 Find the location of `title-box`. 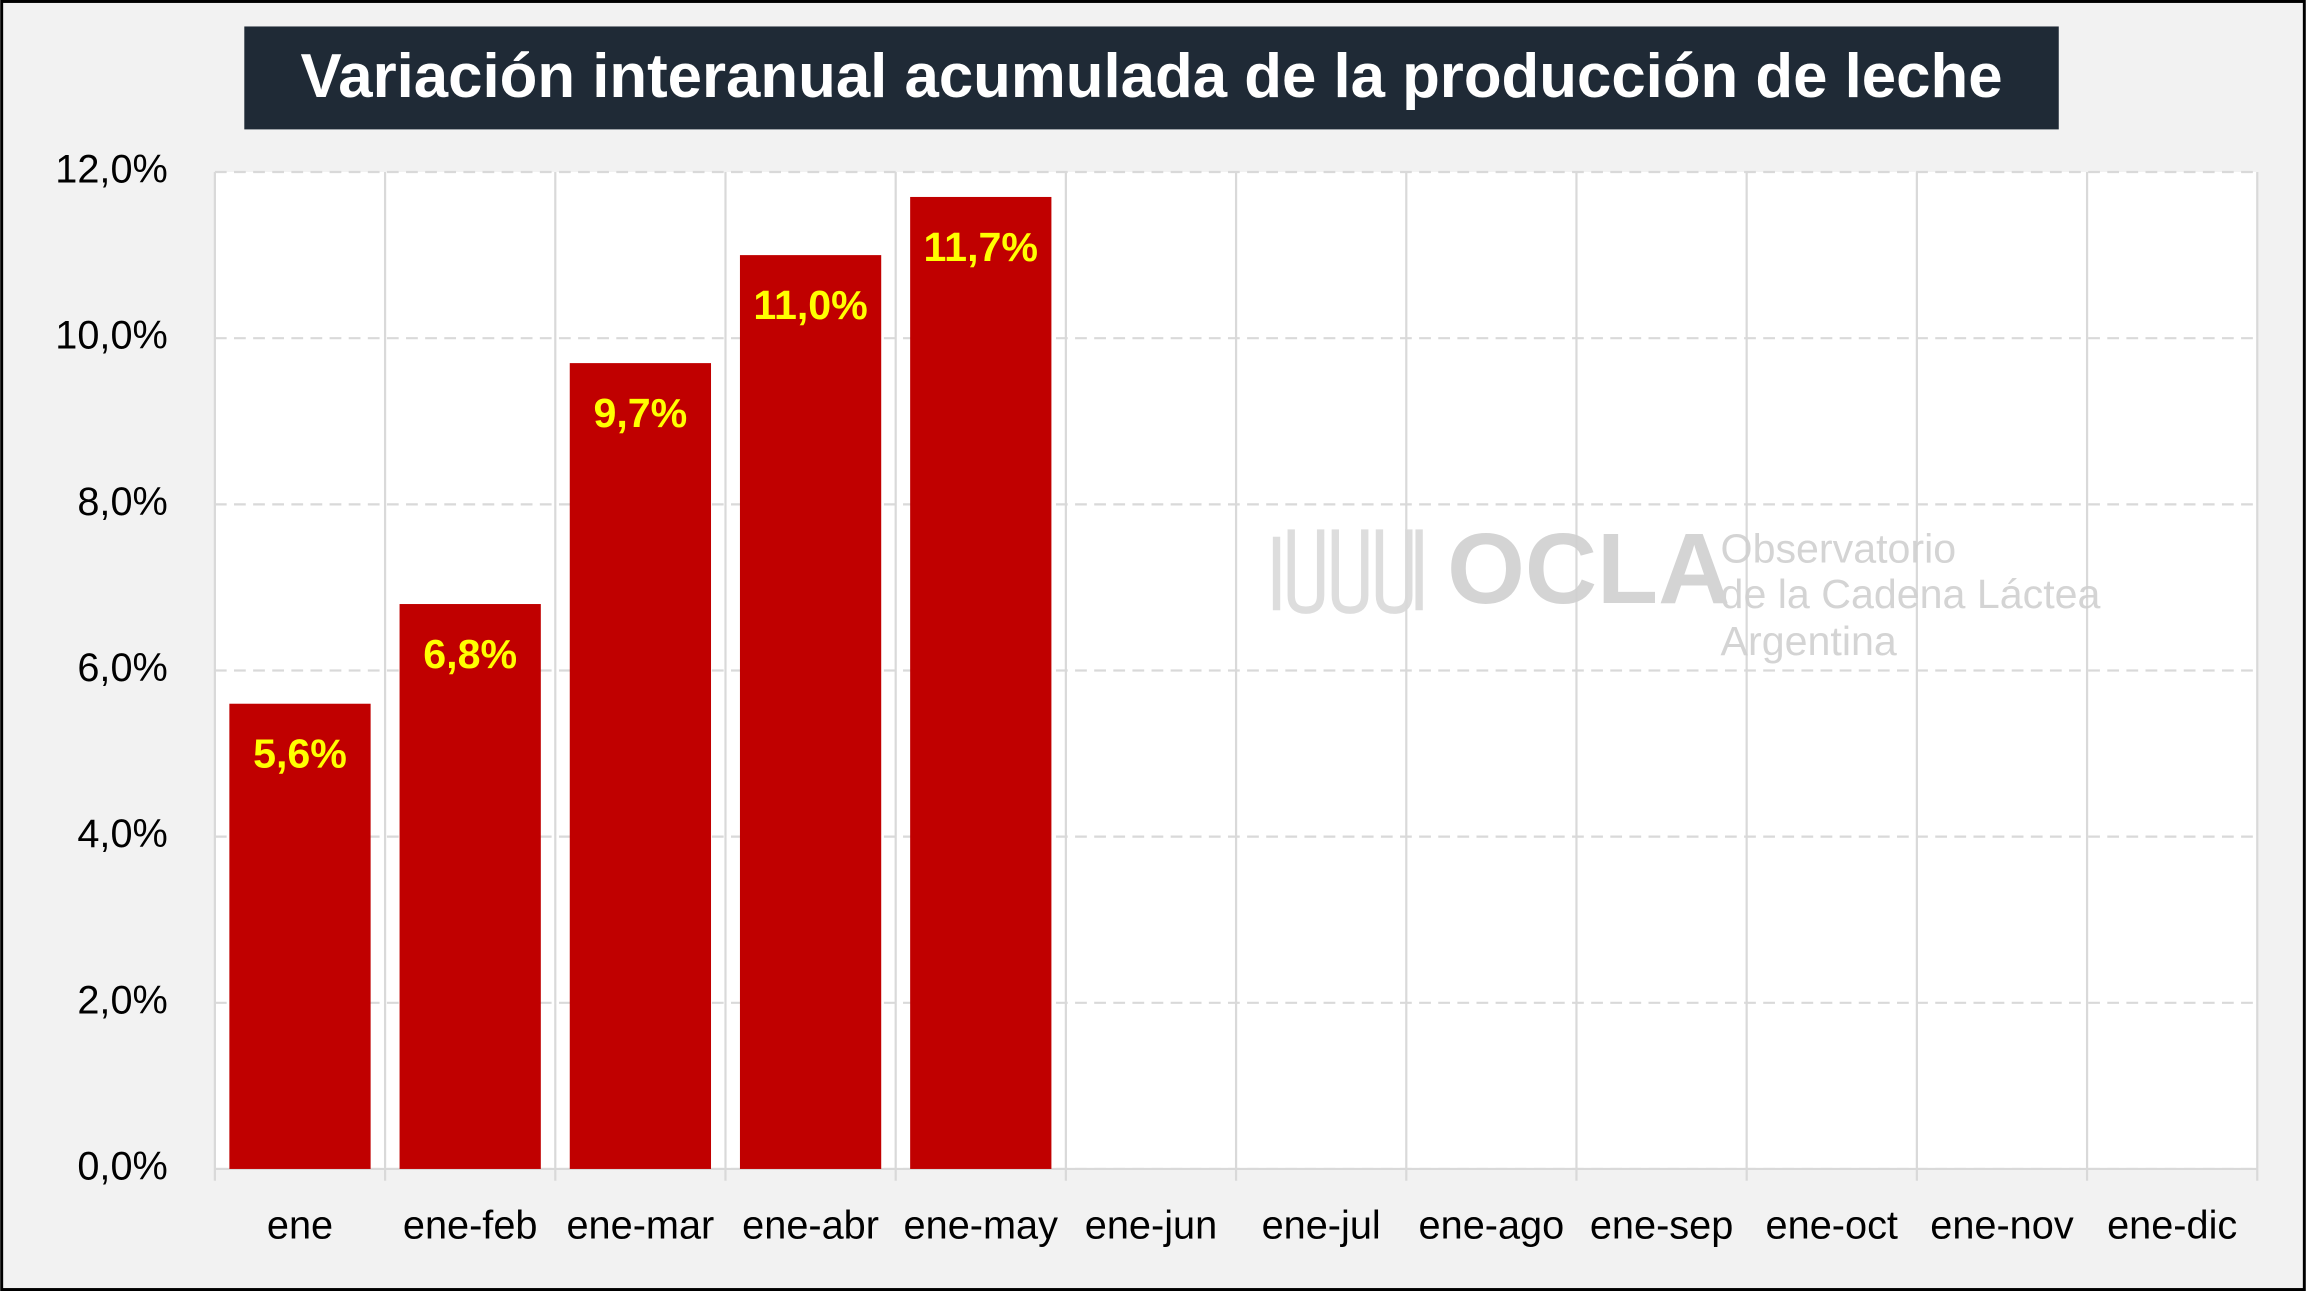

title-box is located at coordinates (1151, 78).